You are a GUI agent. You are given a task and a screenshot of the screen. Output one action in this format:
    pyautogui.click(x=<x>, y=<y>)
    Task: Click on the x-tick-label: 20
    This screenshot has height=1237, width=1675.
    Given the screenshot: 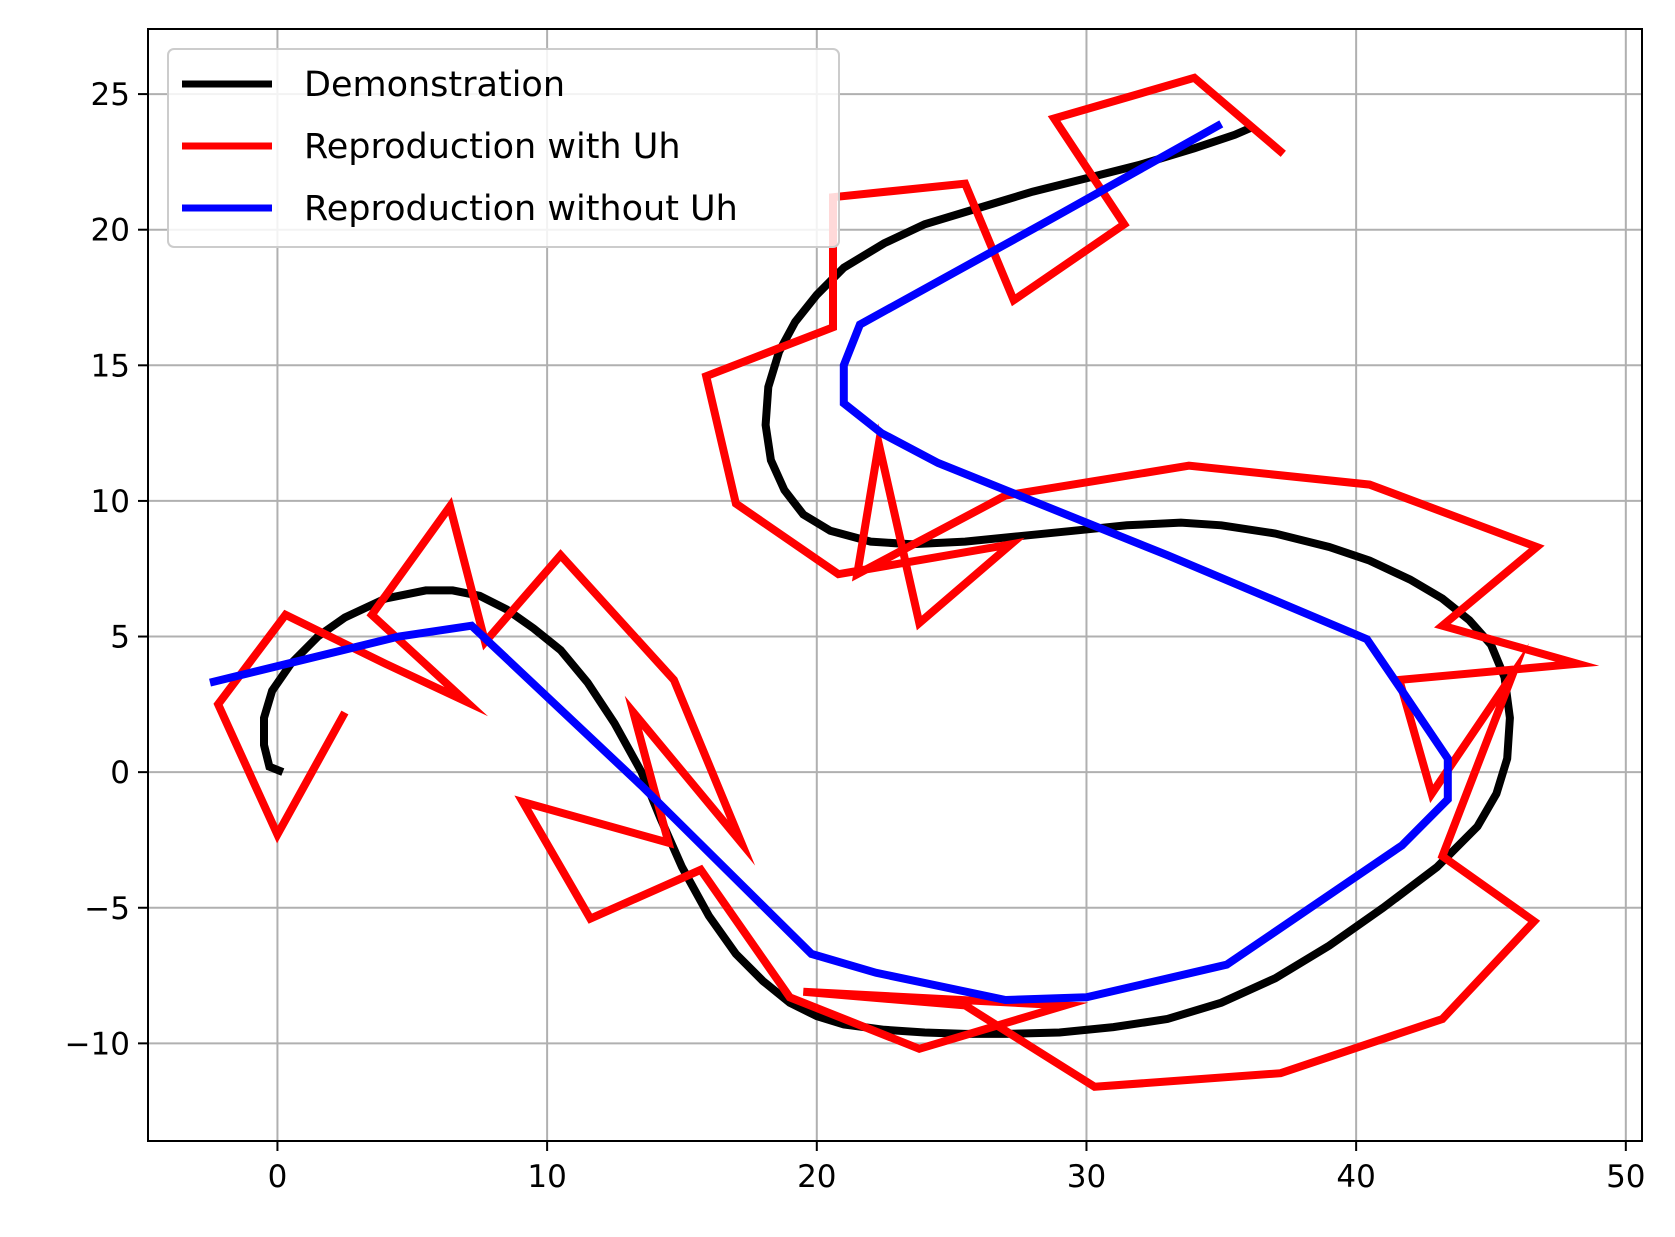 What is the action you would take?
    pyautogui.click(x=816, y=1177)
    